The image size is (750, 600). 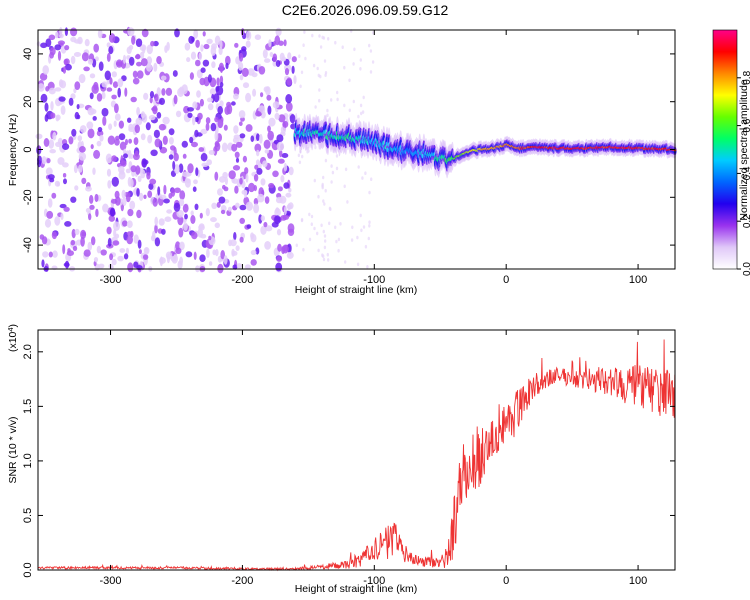 I want to click on colorbar-tick-label: 0.6, so click(x=746, y=125).